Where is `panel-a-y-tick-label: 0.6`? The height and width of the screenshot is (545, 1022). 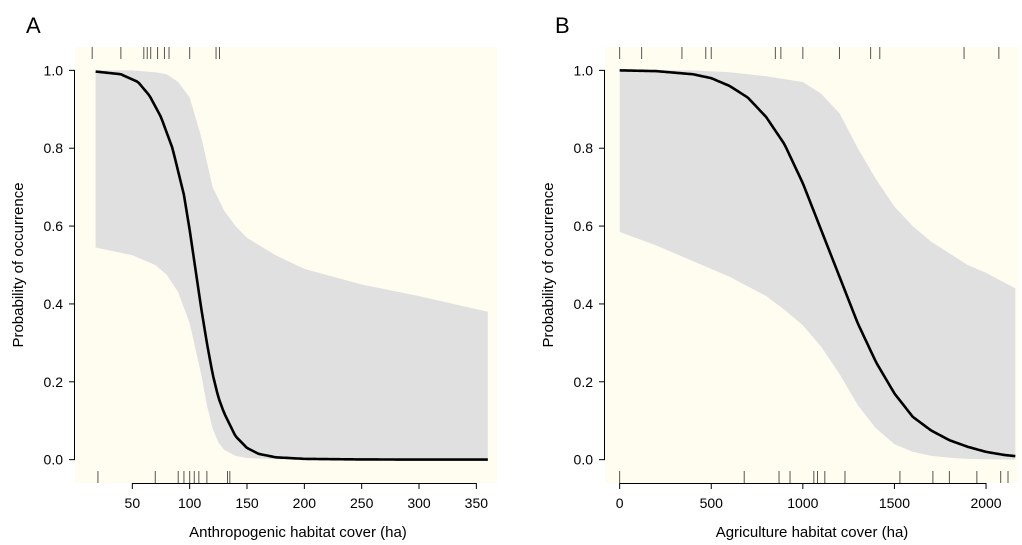 panel-a-y-tick-label: 0.6 is located at coordinates (54, 226).